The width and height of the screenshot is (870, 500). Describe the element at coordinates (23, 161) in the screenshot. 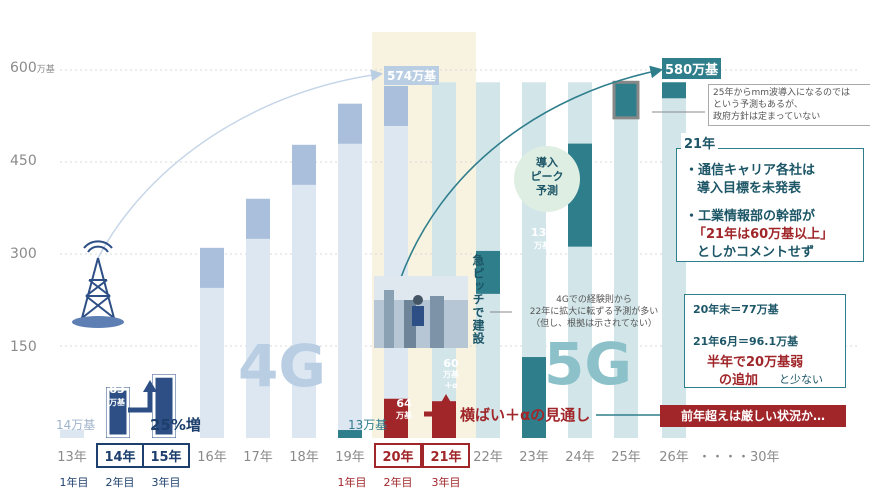

I see `ytick-450: 450` at that location.